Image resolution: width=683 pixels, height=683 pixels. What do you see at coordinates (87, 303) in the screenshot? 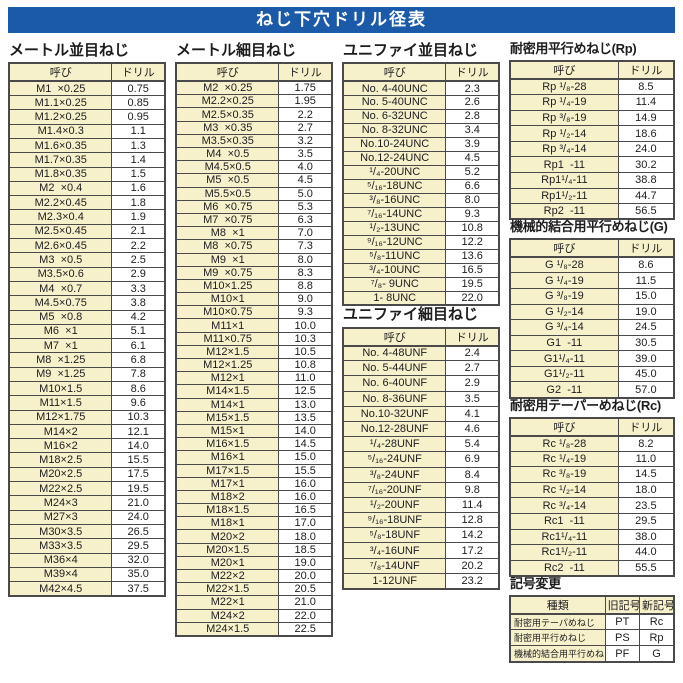
I see `table-row: M4.5×0.75 3.8` at bounding box center [87, 303].